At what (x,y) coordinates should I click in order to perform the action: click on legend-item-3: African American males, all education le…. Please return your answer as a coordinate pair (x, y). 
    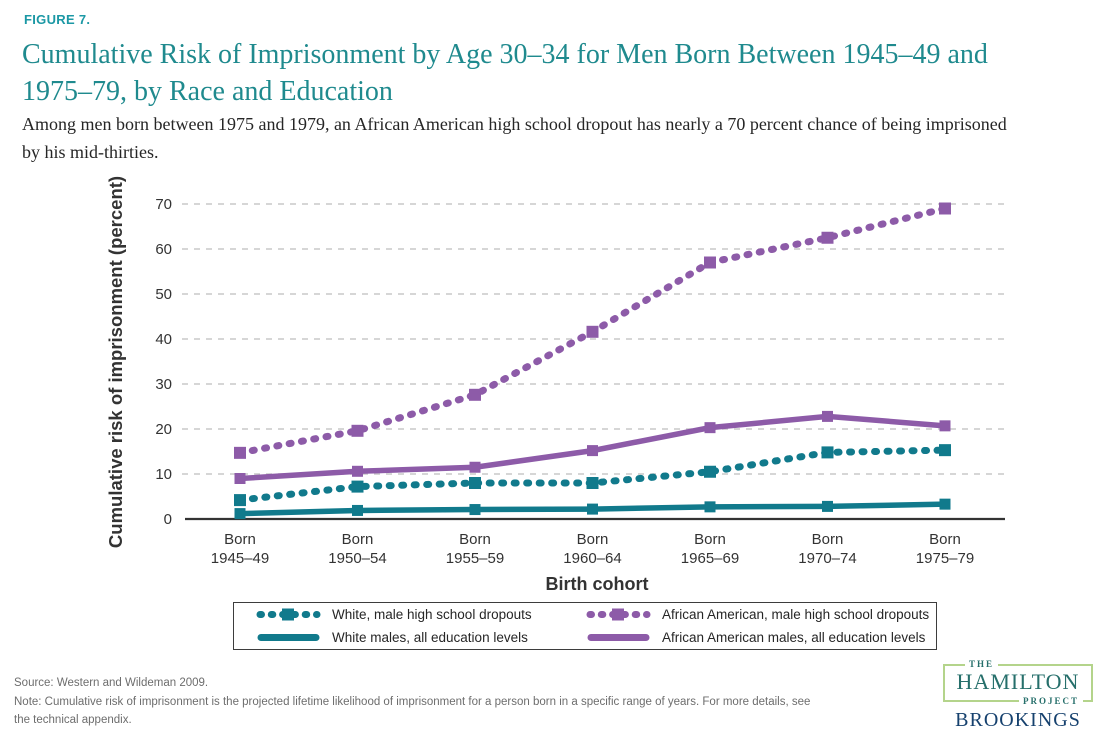
    Looking at the image, I should click on (761, 637).